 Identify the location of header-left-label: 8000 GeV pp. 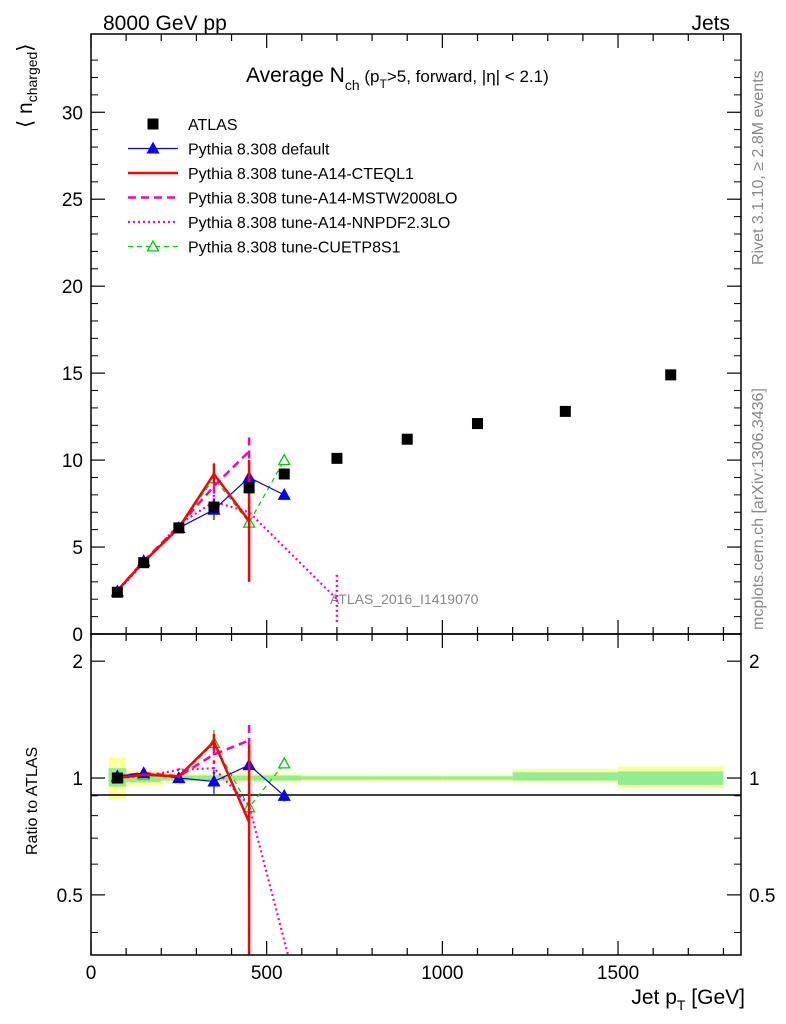
(165, 23).